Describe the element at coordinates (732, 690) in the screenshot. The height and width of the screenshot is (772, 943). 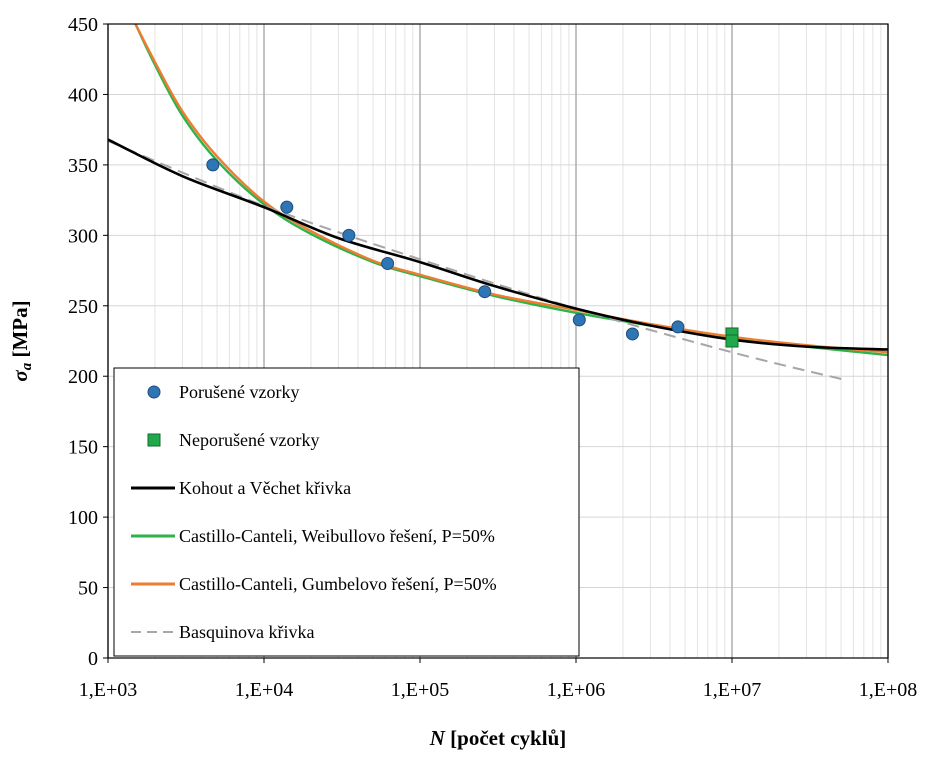
I see `x-tick-label: 1,E+07` at that location.